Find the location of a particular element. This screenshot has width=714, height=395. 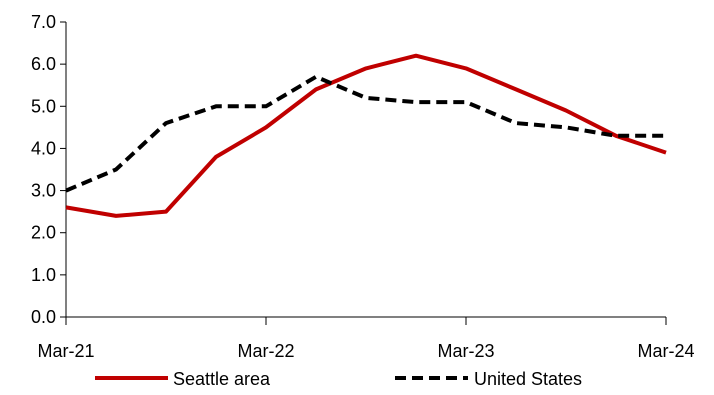

legend-label-0: Seattle area is located at coordinates (222, 379).